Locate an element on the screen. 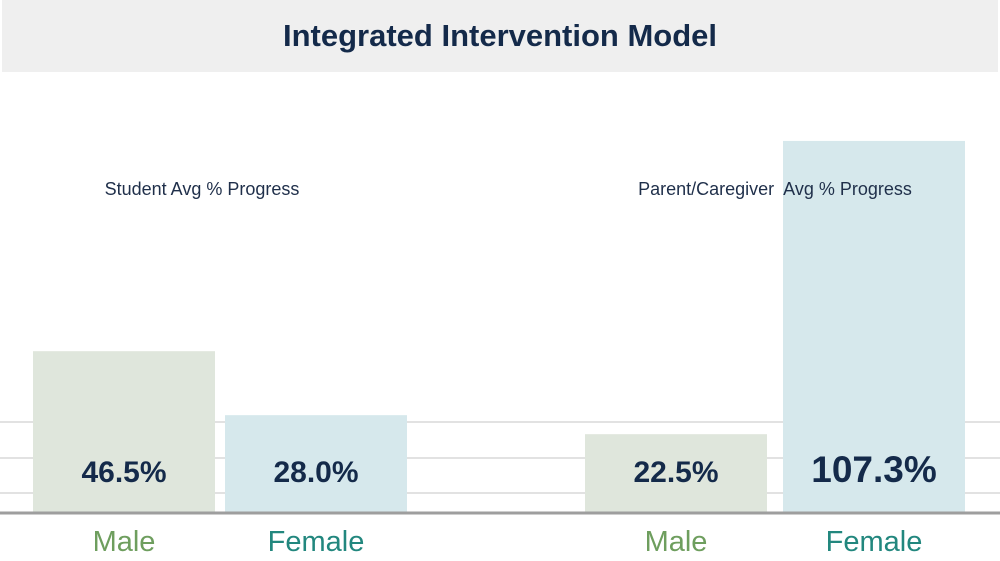 The image size is (1000, 561). title-bar: Integrated Intervention Model is located at coordinates (500, 36).